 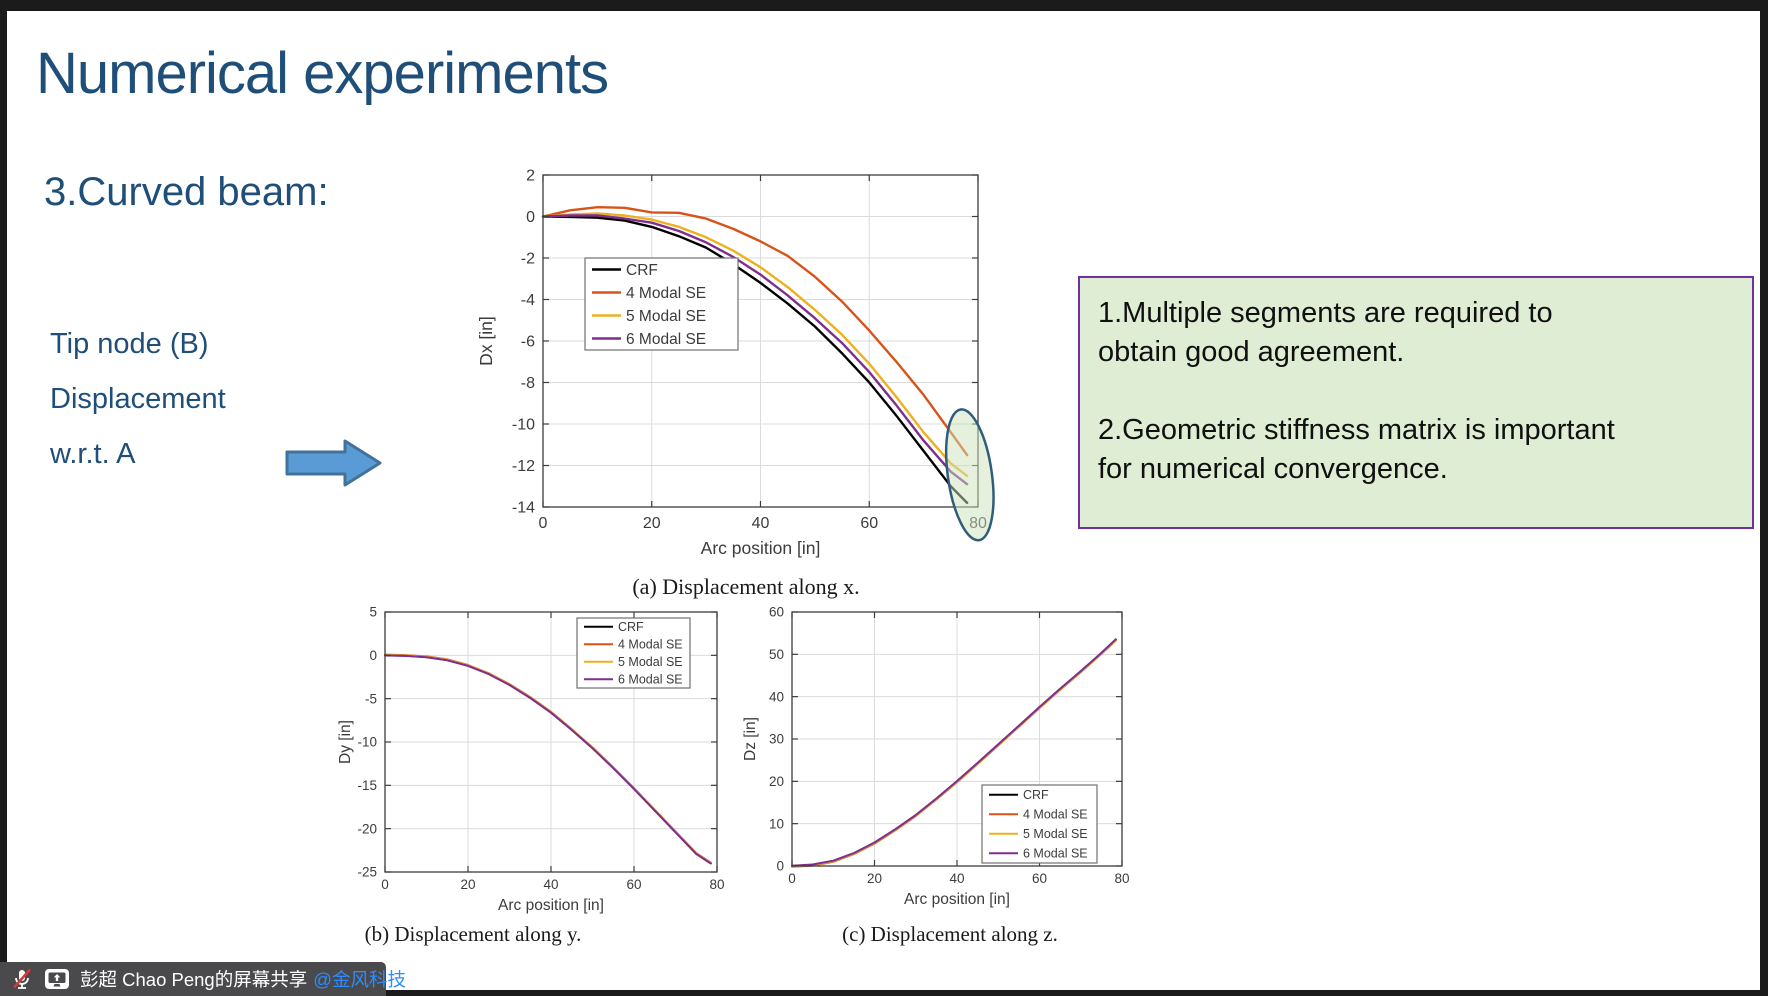 I want to click on svg-text: 30, so click(x=776, y=739).